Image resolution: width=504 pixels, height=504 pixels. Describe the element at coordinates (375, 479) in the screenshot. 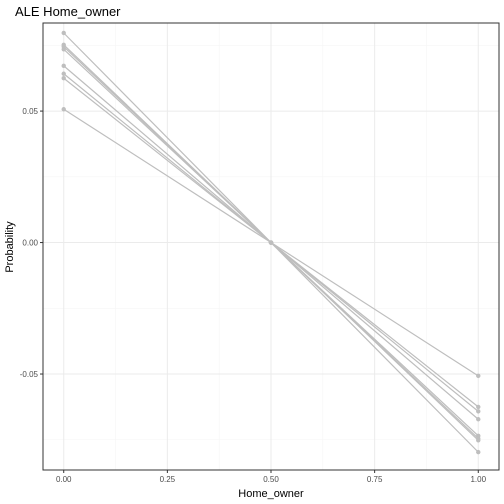

I see `x-tick-label: 0.75` at that location.